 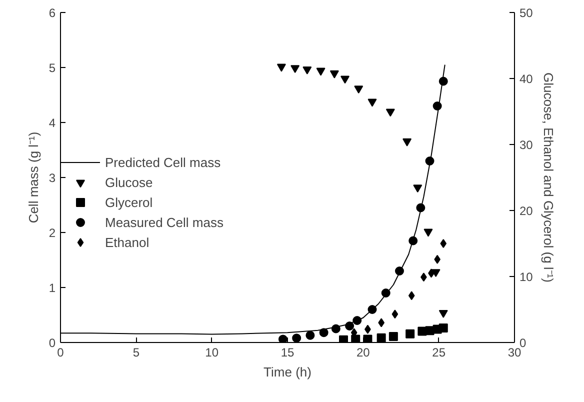 What do you see at coordinates (163, 162) in the screenshot?
I see `legend-label: Predicted Cell mass` at bounding box center [163, 162].